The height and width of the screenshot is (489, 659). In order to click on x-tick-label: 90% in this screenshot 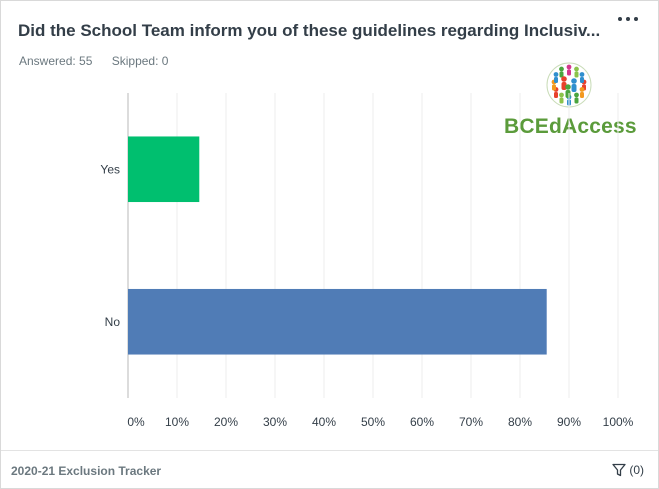, I will do `click(569, 422)`.